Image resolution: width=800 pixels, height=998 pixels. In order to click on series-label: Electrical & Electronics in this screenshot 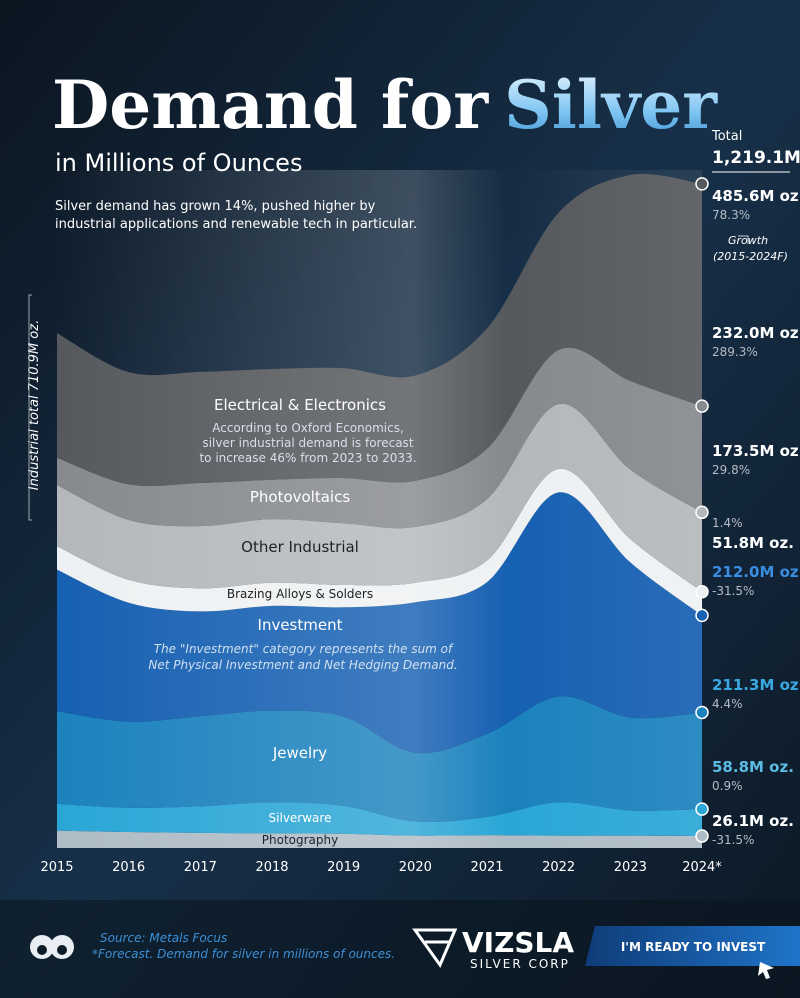, I will do `click(300, 405)`.